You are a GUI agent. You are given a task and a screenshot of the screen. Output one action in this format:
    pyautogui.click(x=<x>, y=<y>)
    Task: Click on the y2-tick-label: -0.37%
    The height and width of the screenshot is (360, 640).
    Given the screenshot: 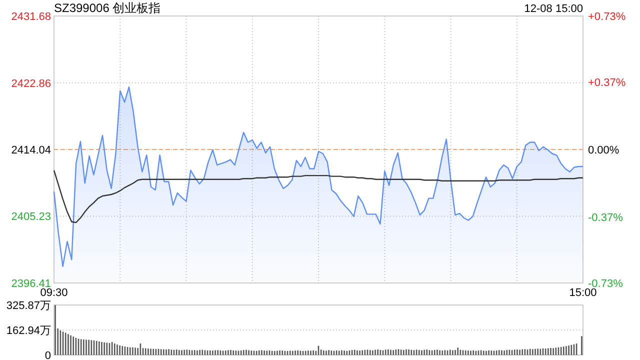 What is the action you would take?
    pyautogui.click(x=606, y=218)
    